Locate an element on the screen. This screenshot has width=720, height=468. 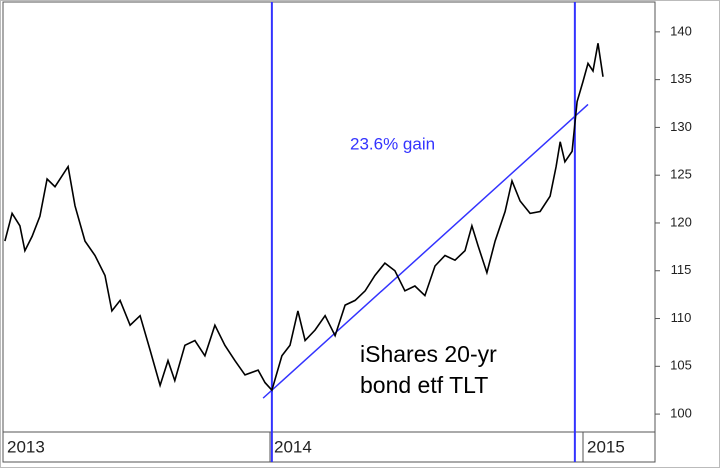
y-tick-label: 140 is located at coordinates (681, 30).